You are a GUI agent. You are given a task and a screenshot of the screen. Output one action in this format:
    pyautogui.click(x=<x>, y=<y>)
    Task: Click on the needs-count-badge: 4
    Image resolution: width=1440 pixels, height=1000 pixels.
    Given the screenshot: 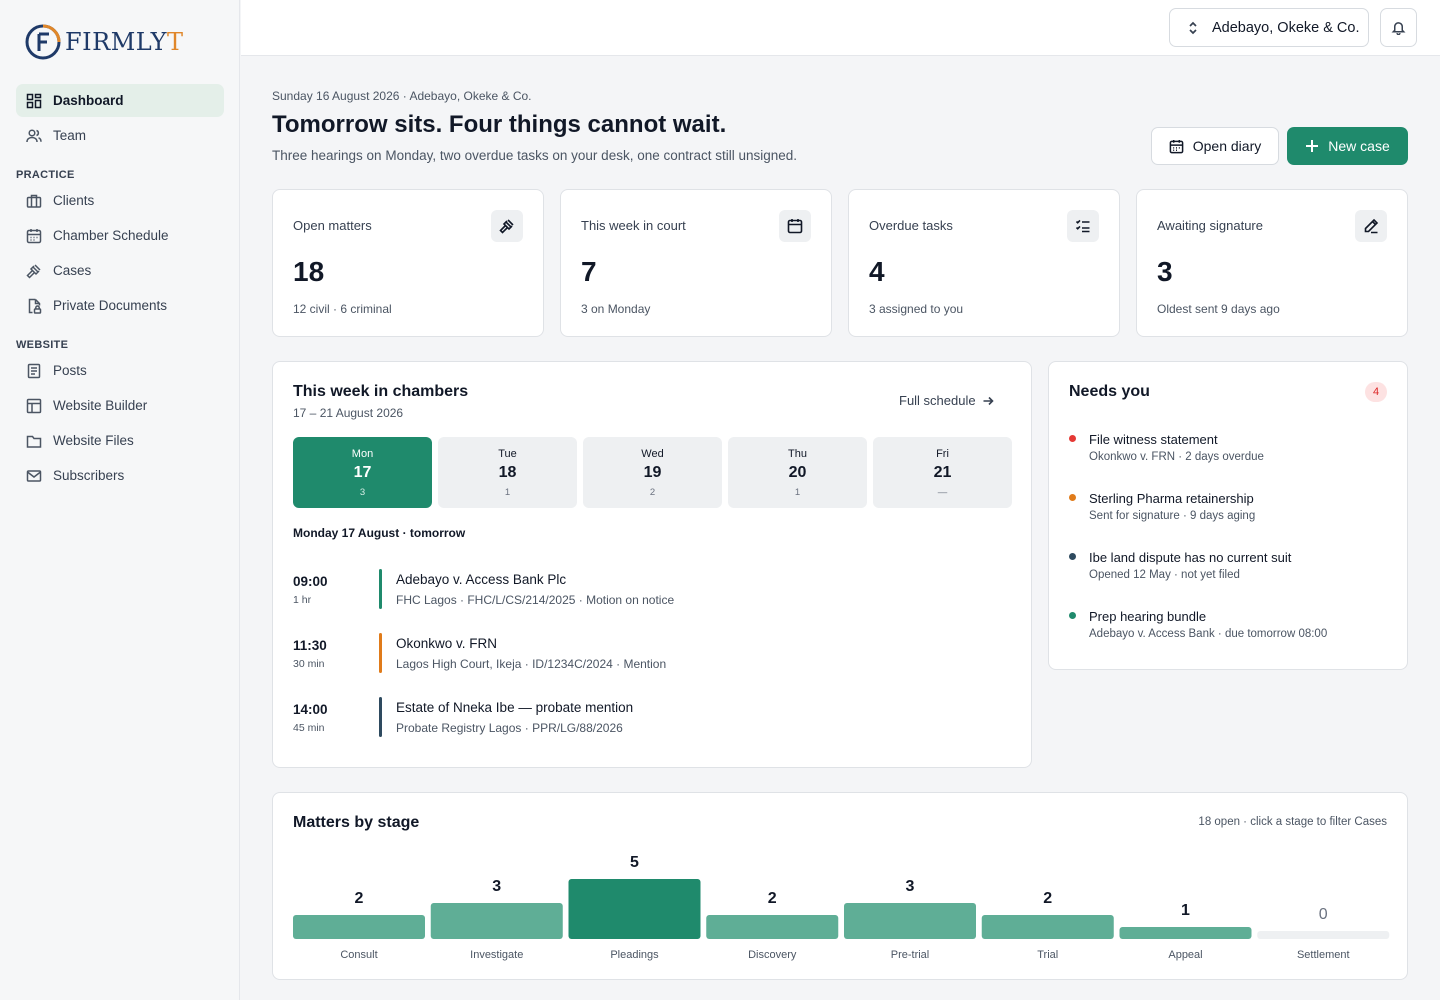 What is the action you would take?
    pyautogui.click(x=1376, y=392)
    